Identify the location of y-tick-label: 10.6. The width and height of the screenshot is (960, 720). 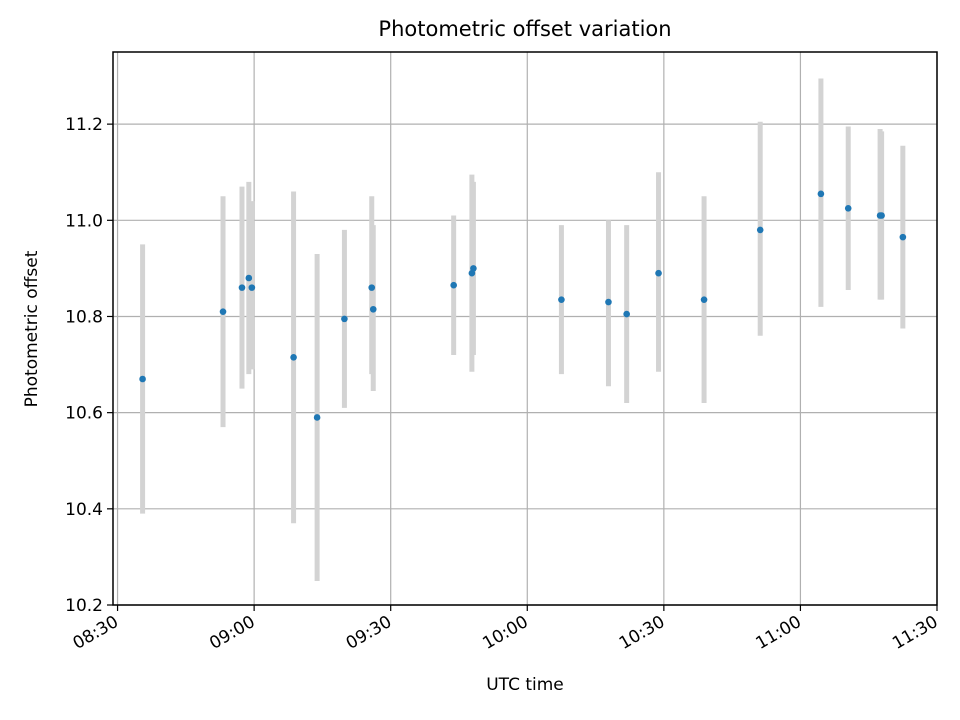
(84, 414).